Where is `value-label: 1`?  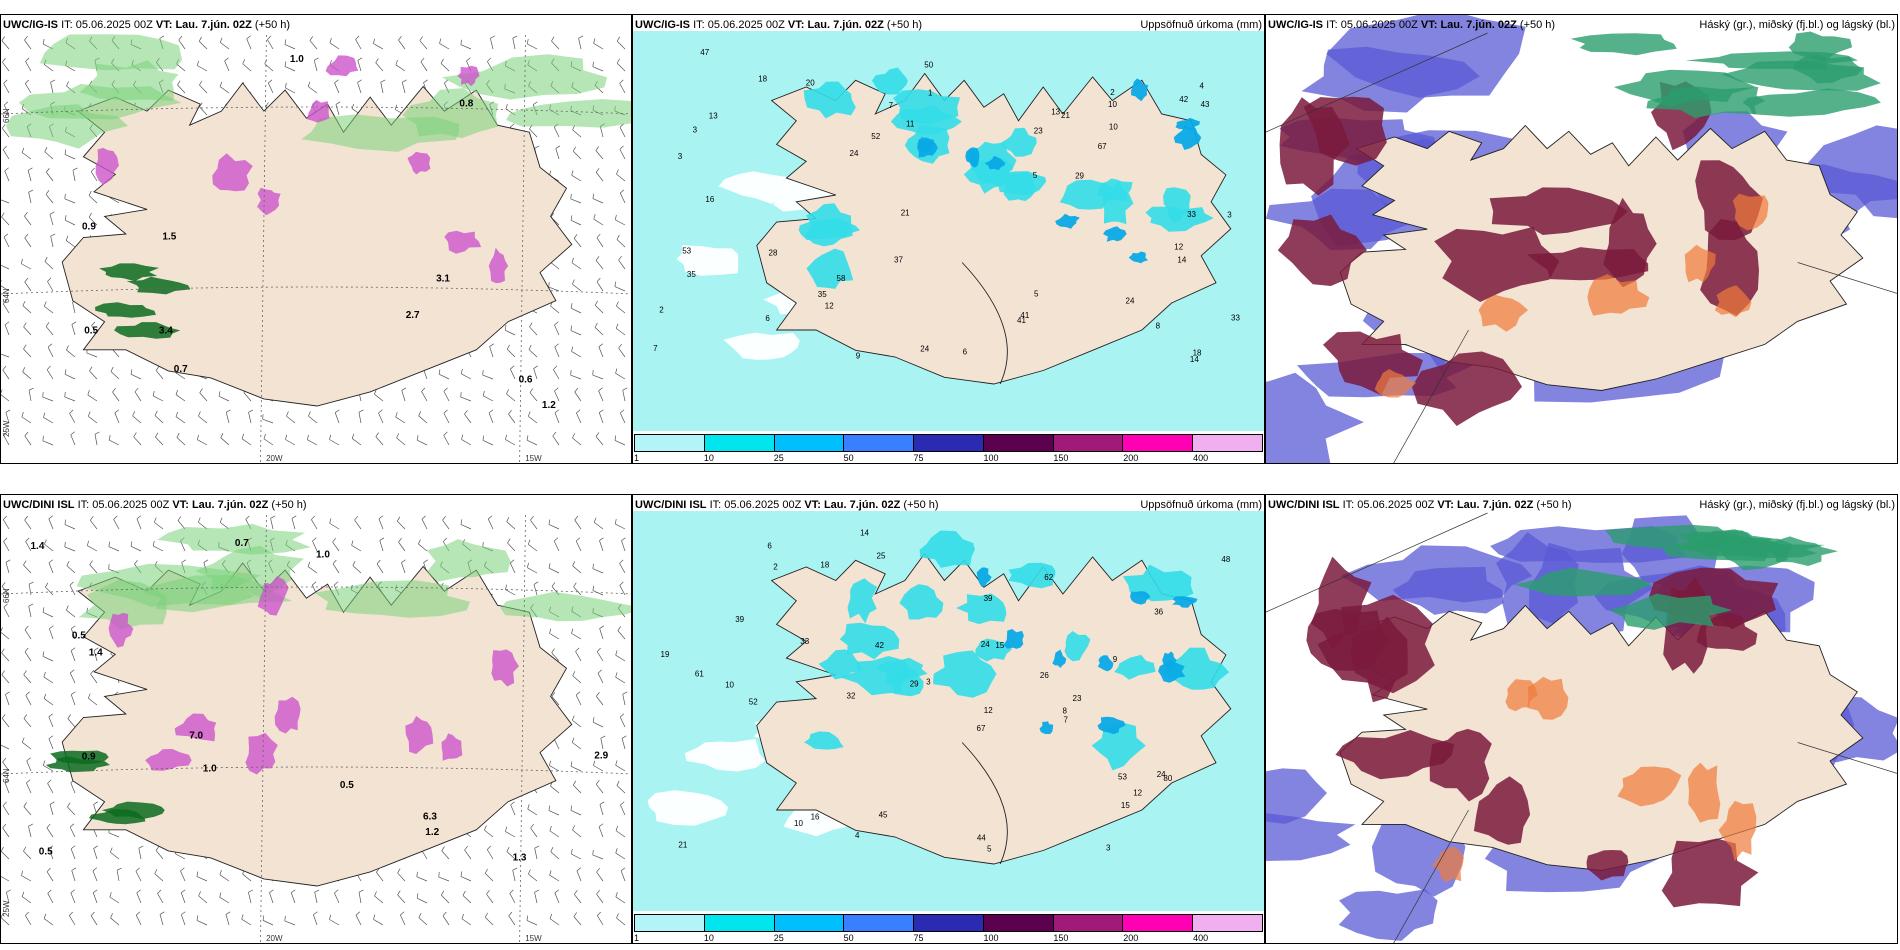 value-label: 1 is located at coordinates (930, 93).